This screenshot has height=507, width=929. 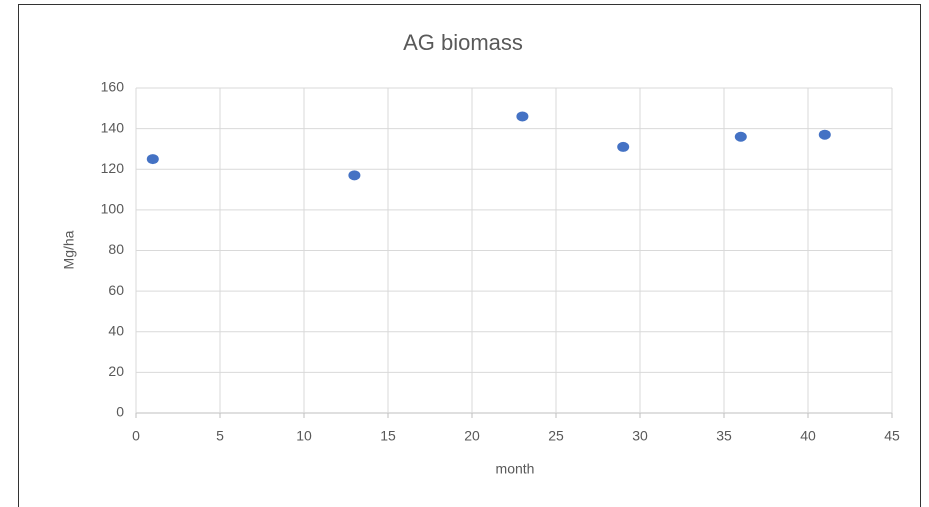 What do you see at coordinates (136, 436) in the screenshot?
I see `x-tick-label: 0` at bounding box center [136, 436].